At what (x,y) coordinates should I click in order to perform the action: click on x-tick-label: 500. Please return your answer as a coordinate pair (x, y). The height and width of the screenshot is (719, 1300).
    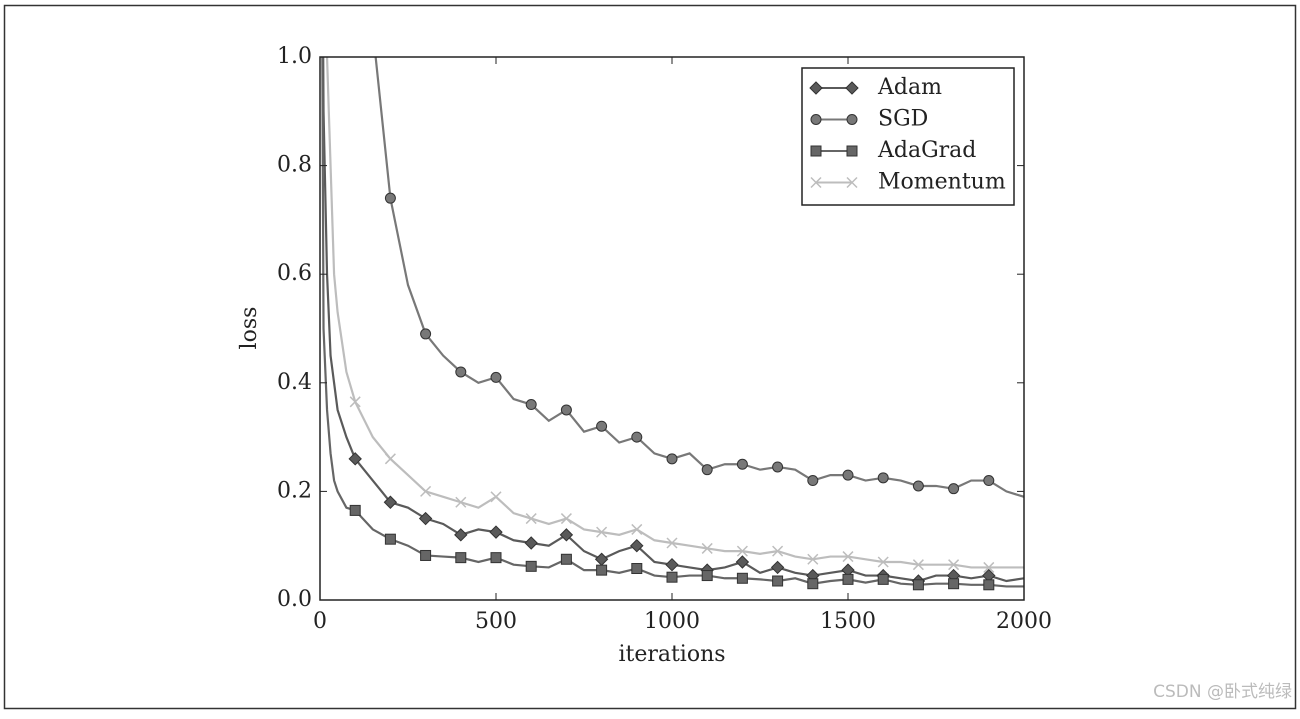
    Looking at the image, I should click on (496, 621).